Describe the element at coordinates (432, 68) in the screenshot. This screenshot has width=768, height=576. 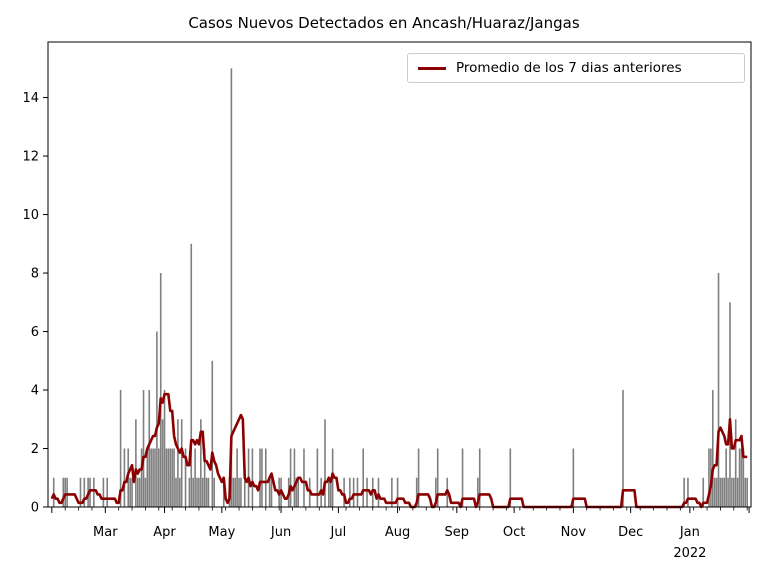
I see `legend-line-sample` at that location.